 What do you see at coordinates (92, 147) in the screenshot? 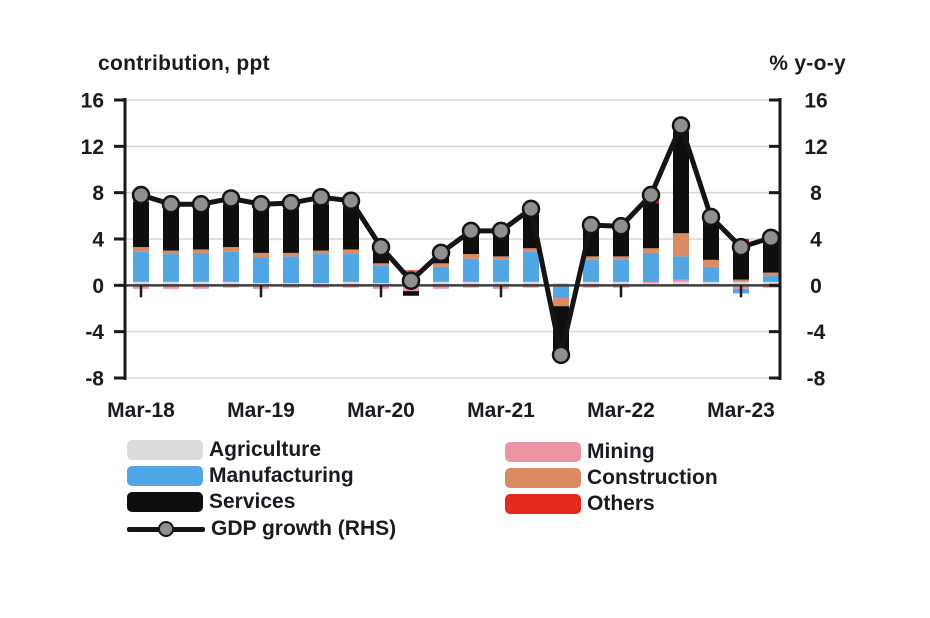
I see `y-tick-label-left: 12` at bounding box center [92, 147].